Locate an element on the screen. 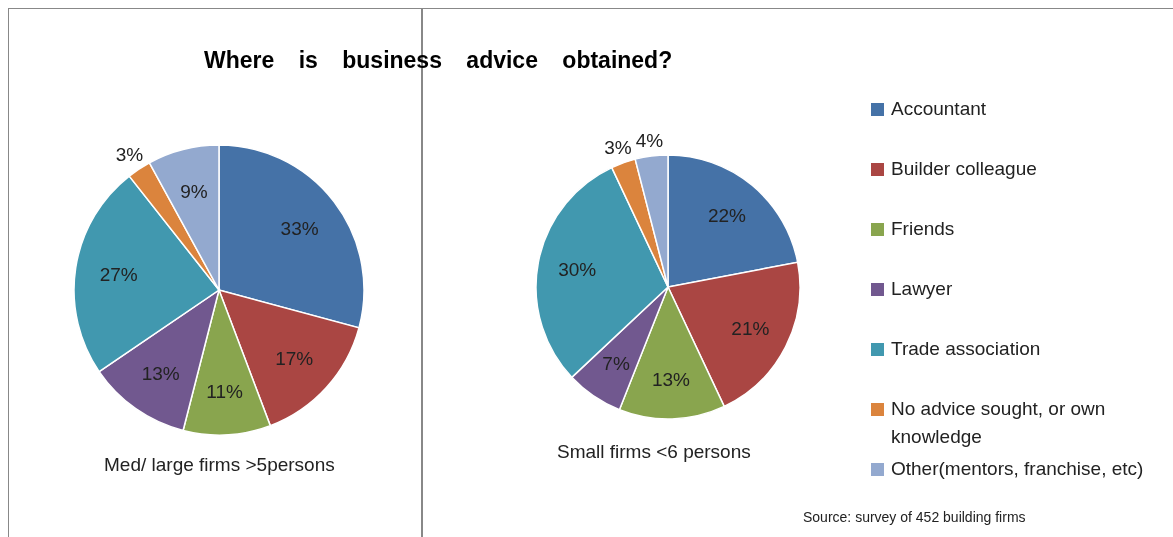  data-label: 27% is located at coordinates (118, 275).